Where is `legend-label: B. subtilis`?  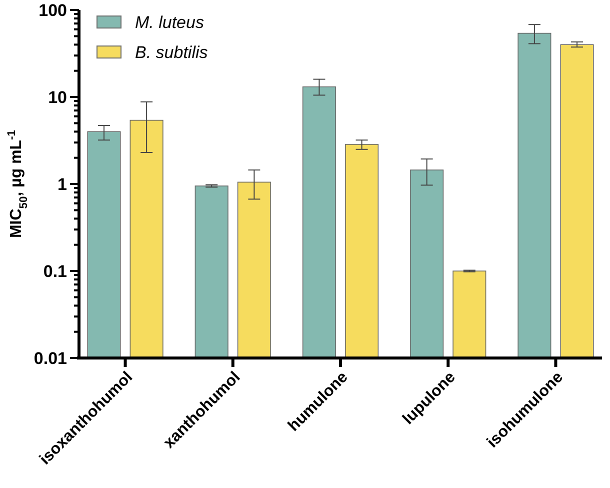 legend-label: B. subtilis is located at coordinates (171, 52).